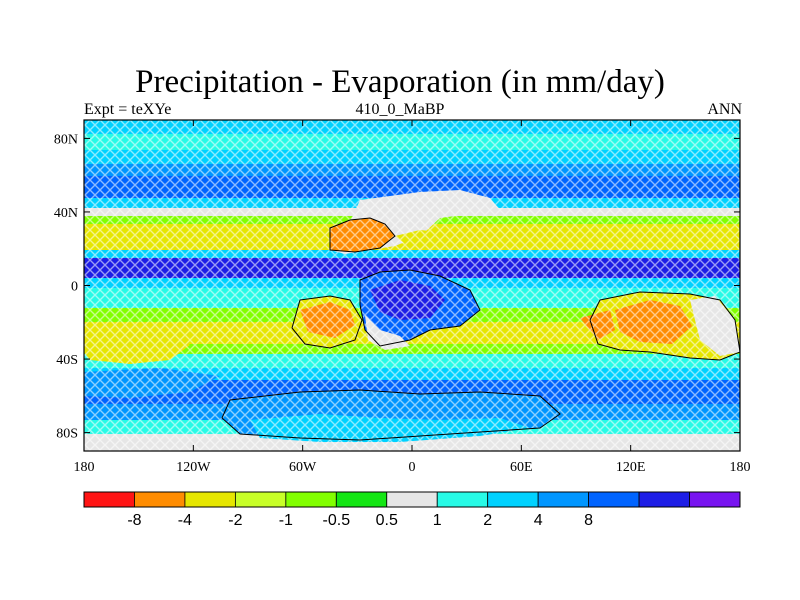 The image size is (800, 600). I want to click on lat-tick-label: 40N, so click(66, 213).